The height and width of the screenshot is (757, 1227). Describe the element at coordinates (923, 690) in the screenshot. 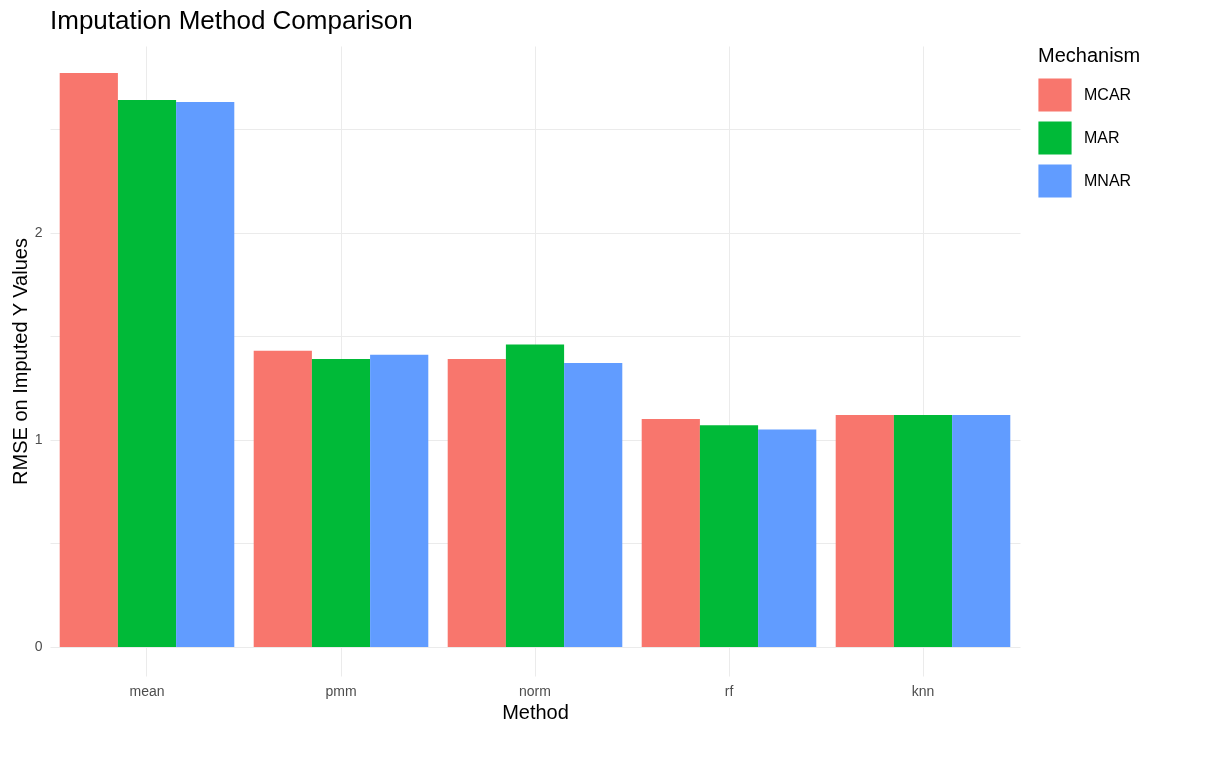

I see `x-tick-label: knn` at that location.